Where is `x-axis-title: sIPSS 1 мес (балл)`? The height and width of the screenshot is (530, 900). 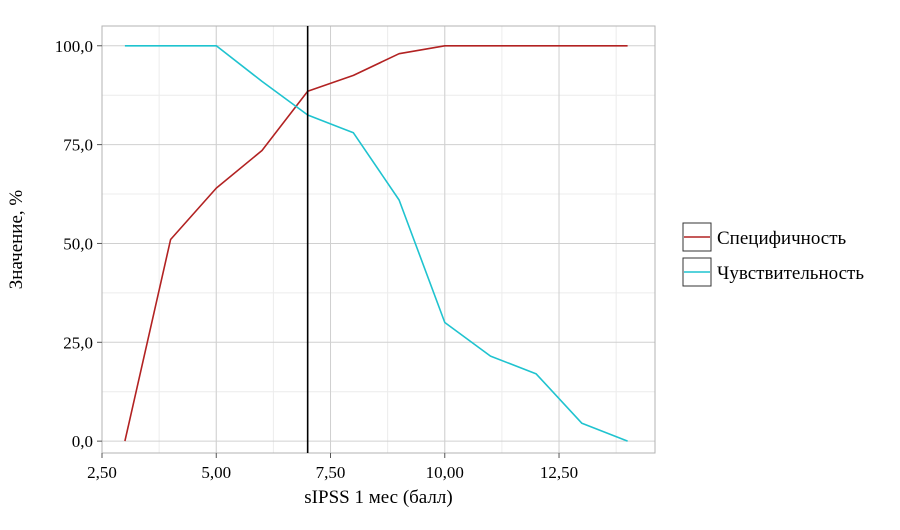
x-axis-title: sIPSS 1 мес (балл) is located at coordinates (378, 497).